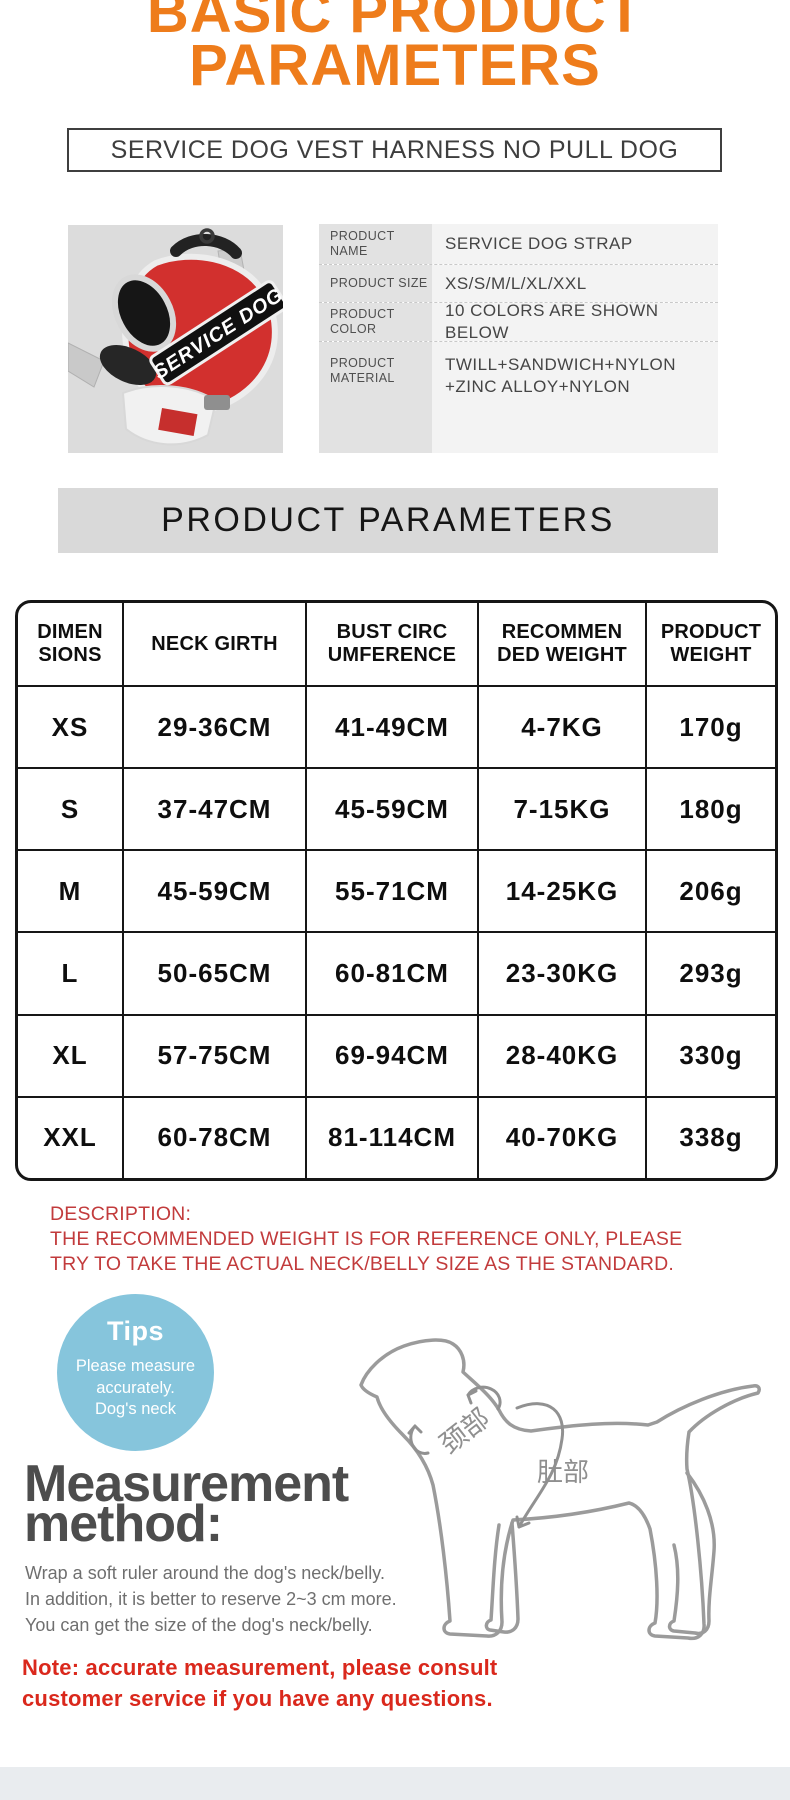 This screenshot has width=790, height=1800. I want to click on page-title-line1: BASIC PRODUCT, so click(395, 22).